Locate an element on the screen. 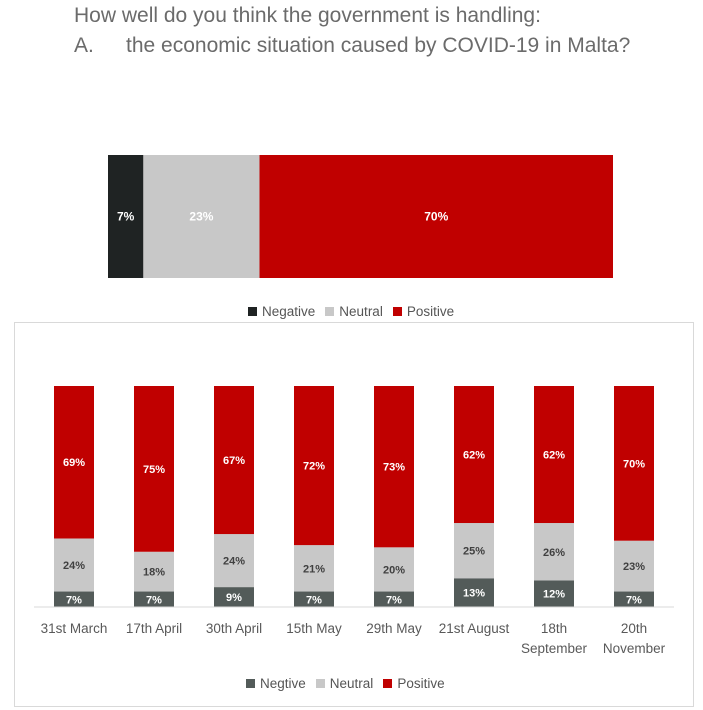 This screenshot has width=703, height=710. bar-label-neutral-7: 26% is located at coordinates (554, 553).